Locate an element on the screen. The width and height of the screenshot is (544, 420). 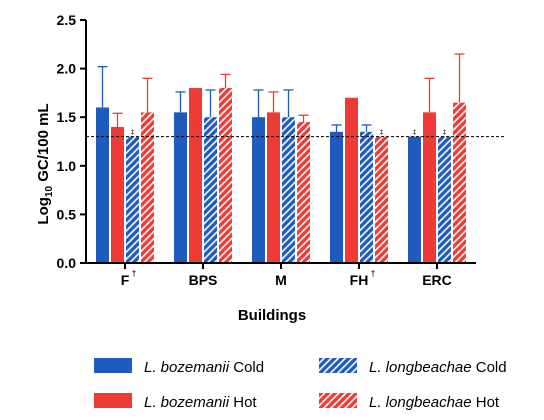
y-tick-label: 1.0 is located at coordinates (67, 166).